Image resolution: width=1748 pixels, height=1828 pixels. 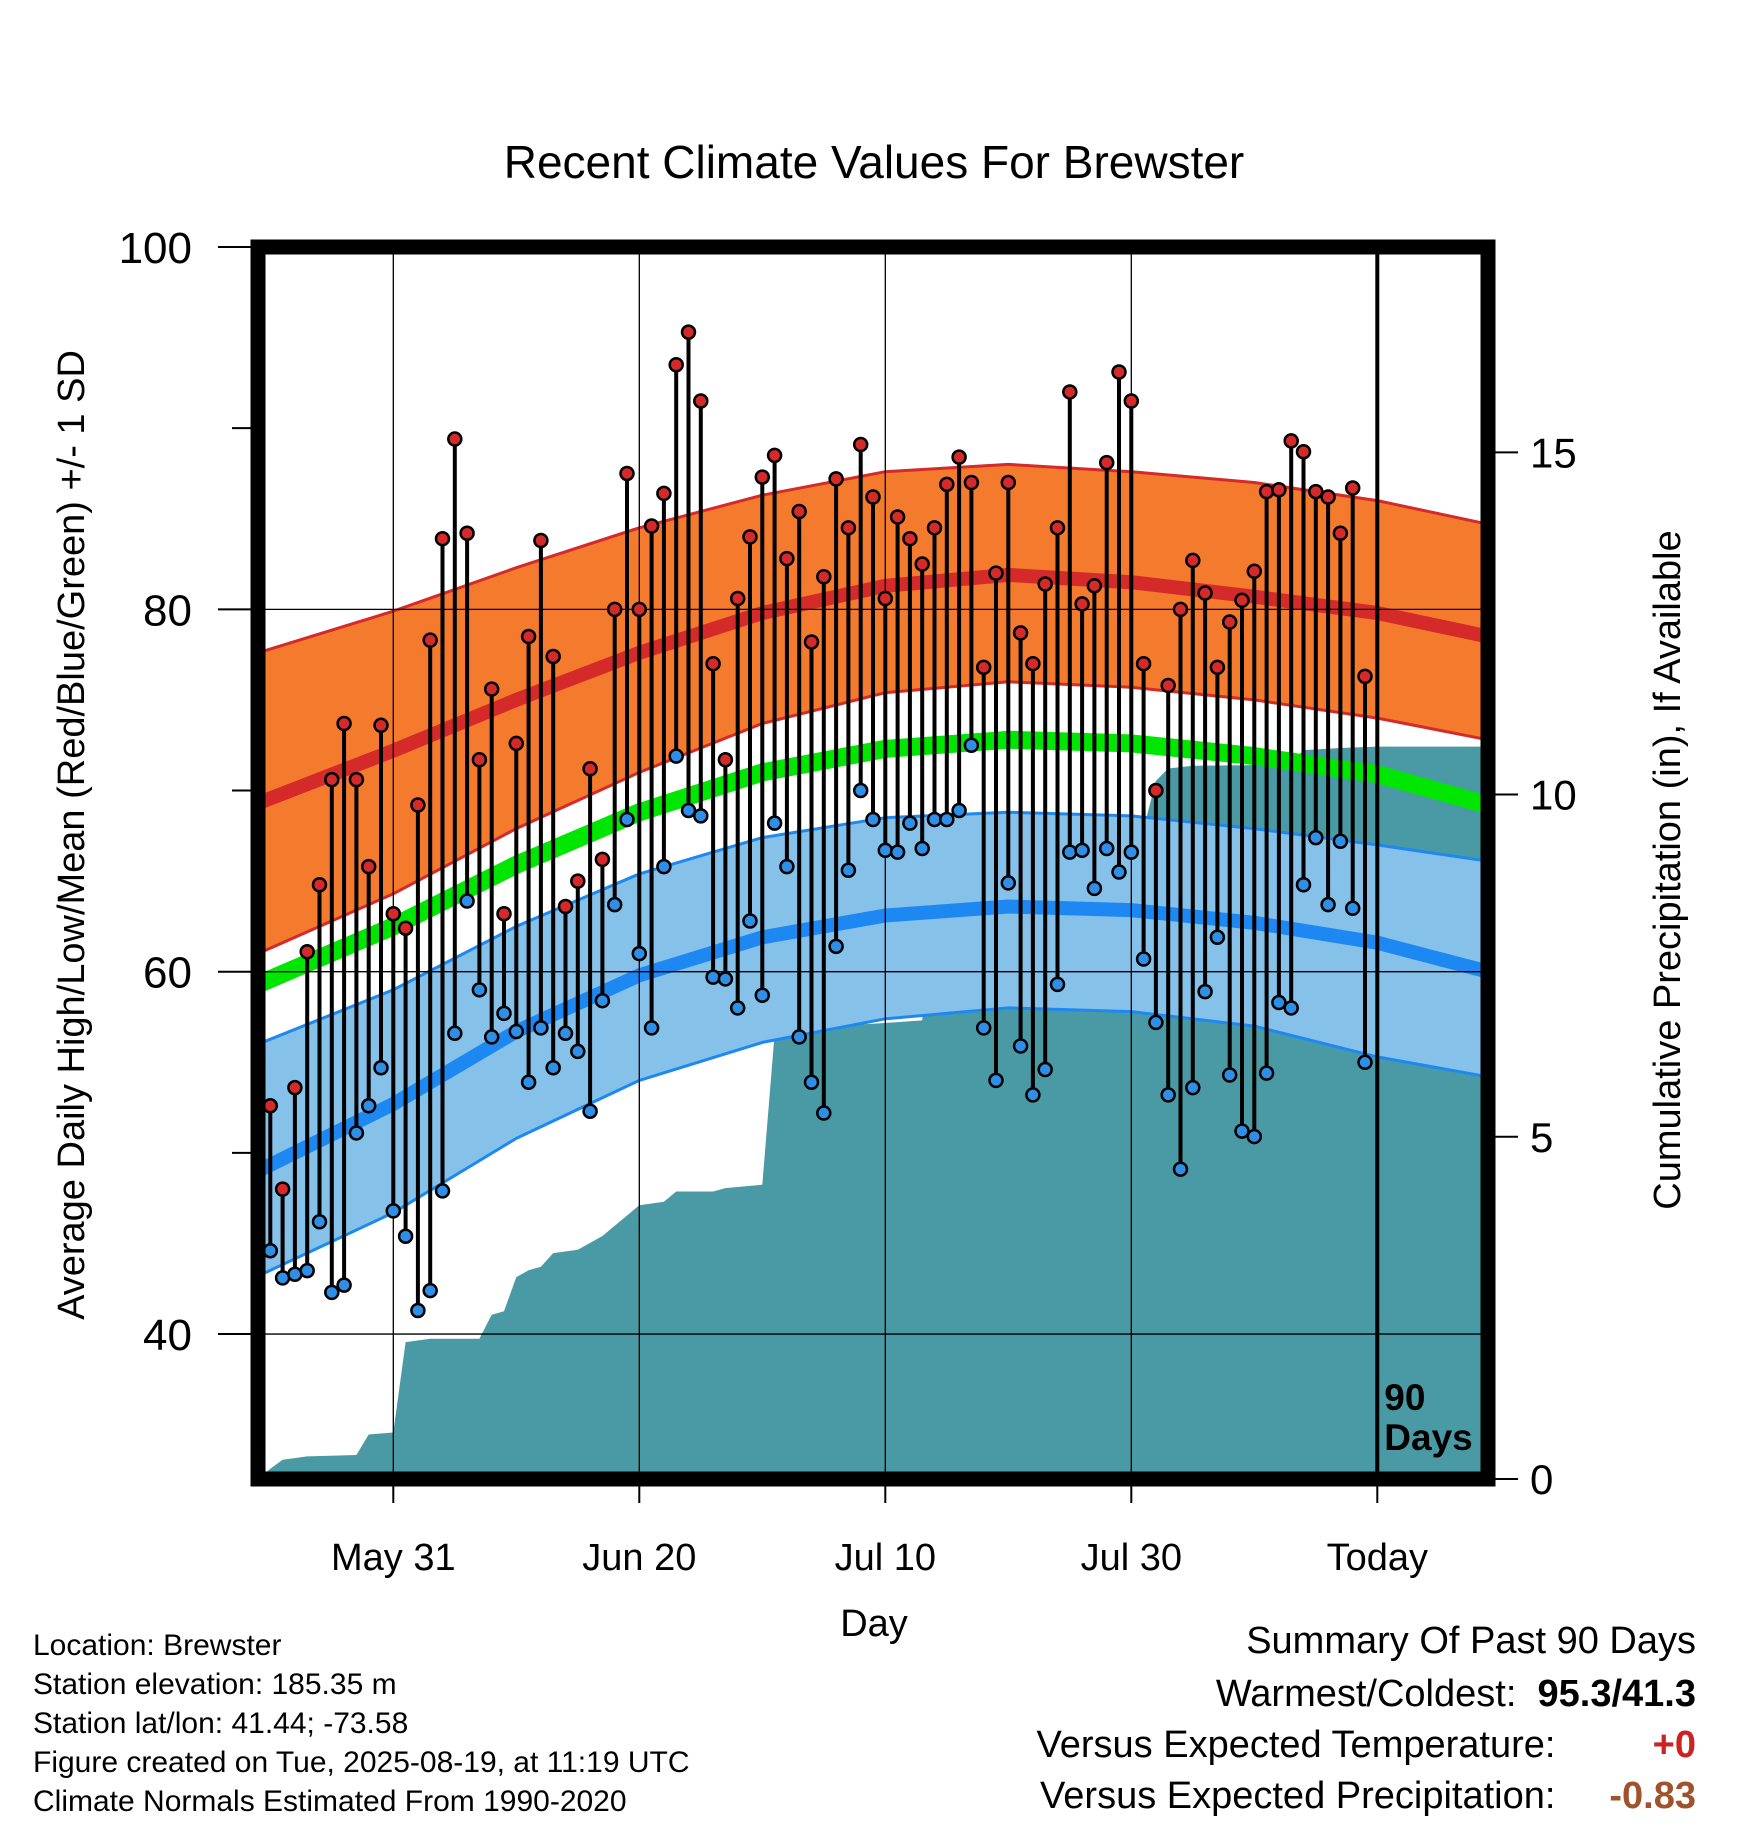 I want to click on x-axis-label: Day, so click(x=874, y=1624).